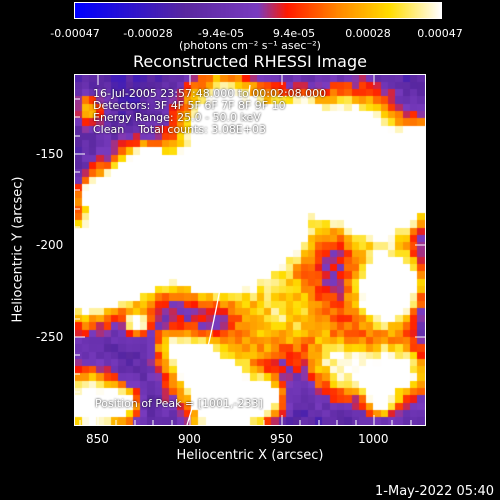  Describe the element at coordinates (75, 33) in the screenshot. I see `colorbar-tick-label: -0.00047` at that location.